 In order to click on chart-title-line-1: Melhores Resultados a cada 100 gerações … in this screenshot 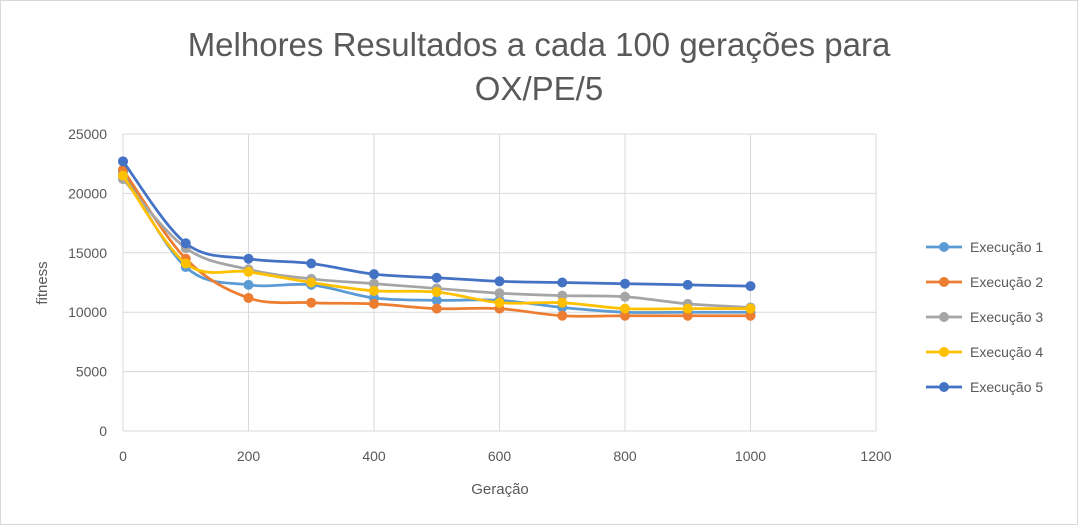, I will do `click(539, 44)`.